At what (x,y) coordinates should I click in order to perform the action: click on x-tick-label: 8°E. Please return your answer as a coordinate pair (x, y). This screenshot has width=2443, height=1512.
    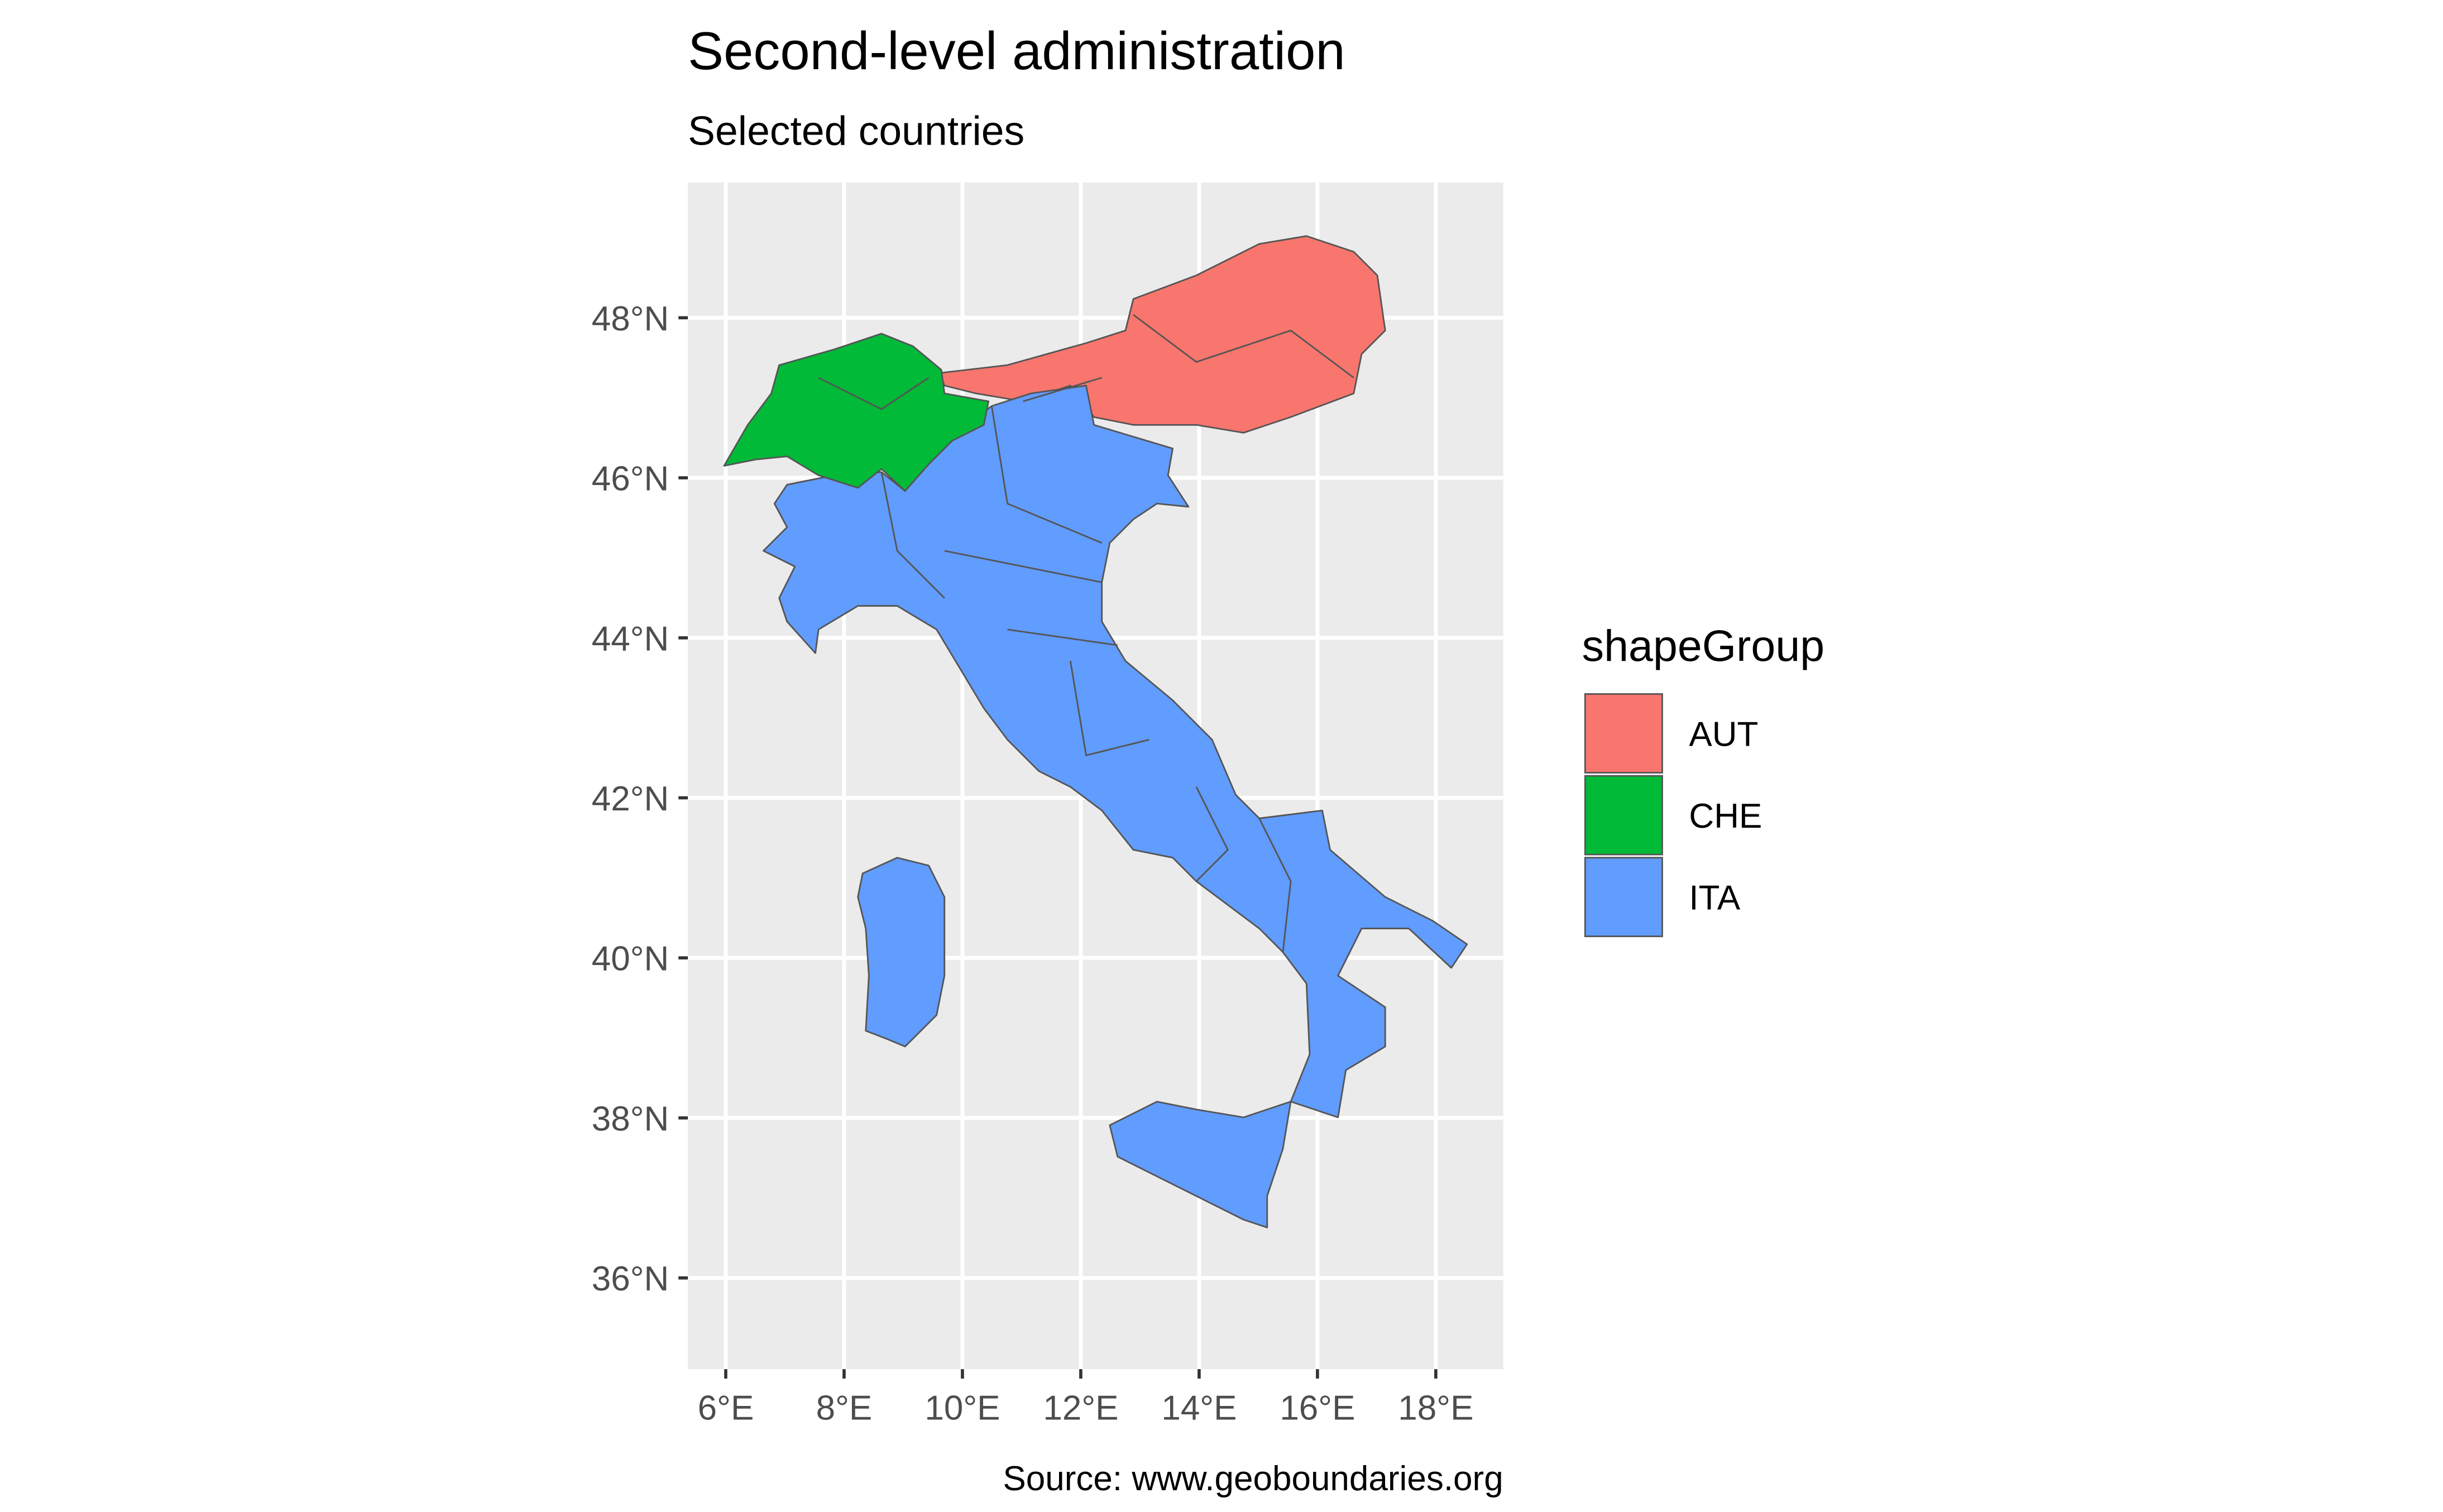
    Looking at the image, I should click on (844, 1408).